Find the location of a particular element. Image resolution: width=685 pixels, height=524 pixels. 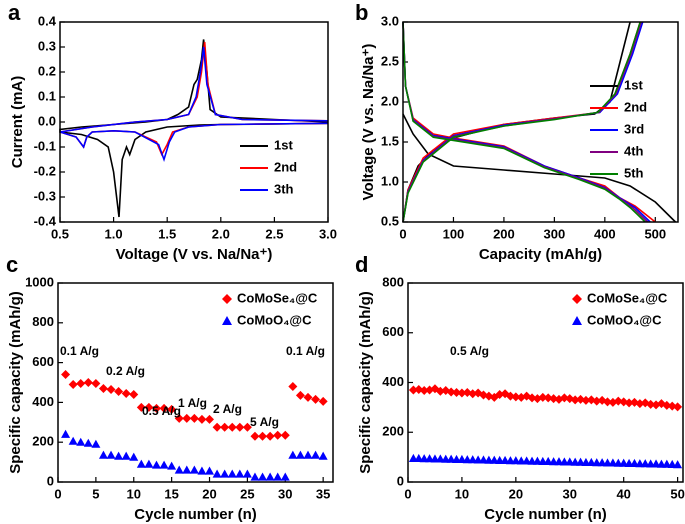

annotation: 1 A/g is located at coordinates (192, 403).